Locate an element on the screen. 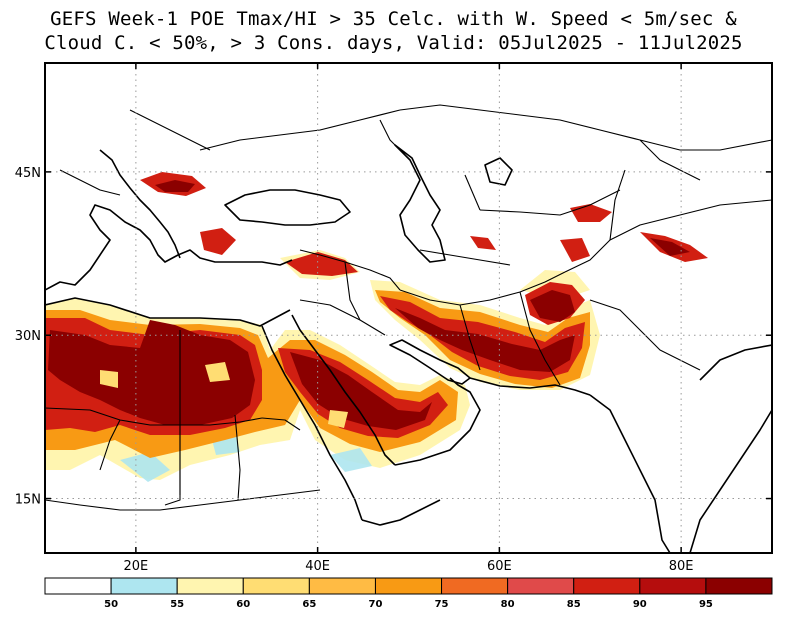  colorbar-label: 60 is located at coordinates (243, 604).